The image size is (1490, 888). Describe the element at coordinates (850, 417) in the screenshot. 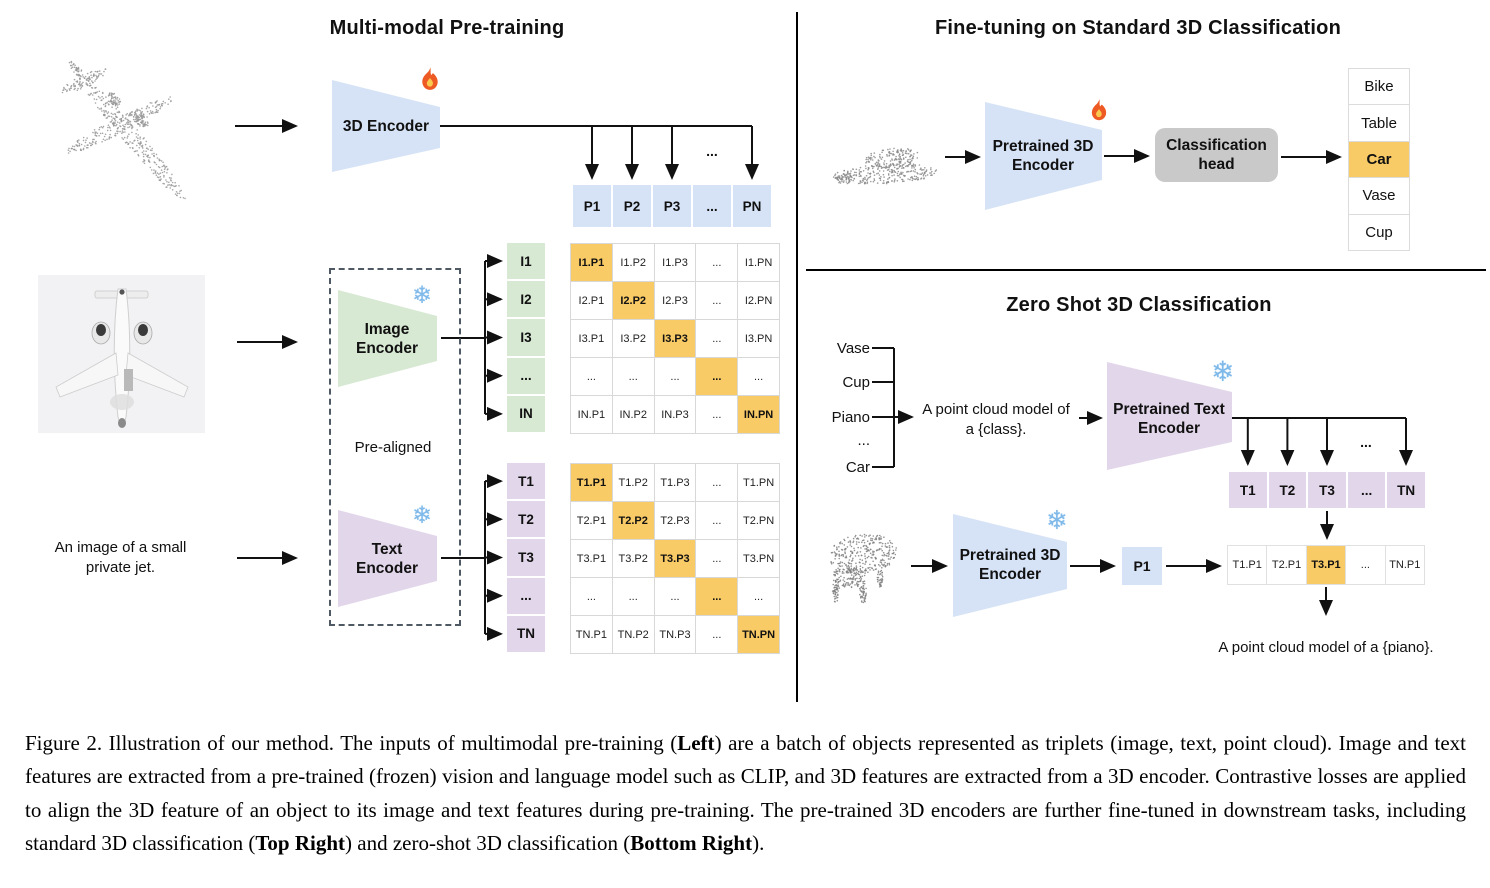

I see `zeroshot-class-label: Piano` at that location.